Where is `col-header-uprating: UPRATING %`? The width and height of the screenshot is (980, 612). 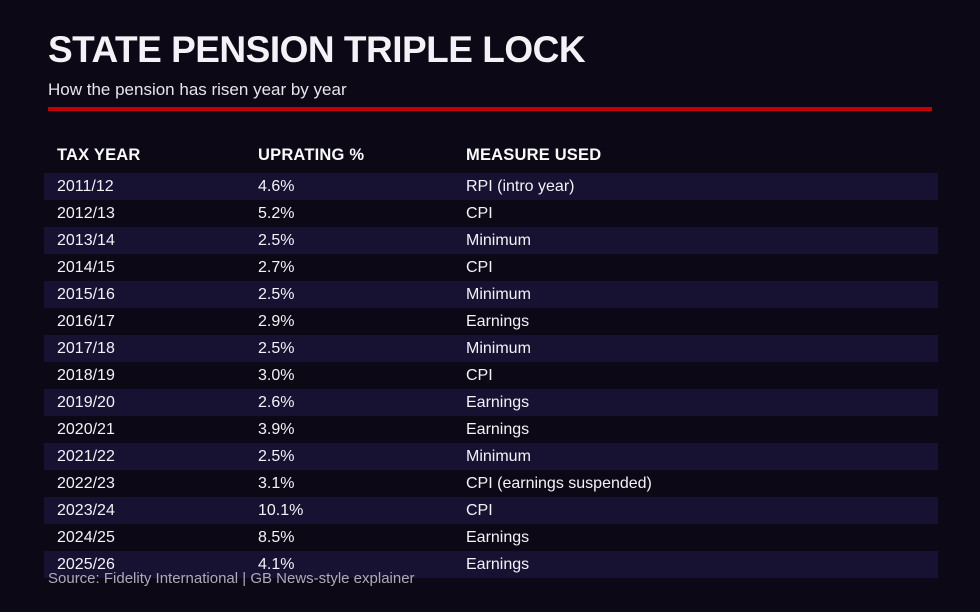 col-header-uprating: UPRATING % is located at coordinates (311, 155).